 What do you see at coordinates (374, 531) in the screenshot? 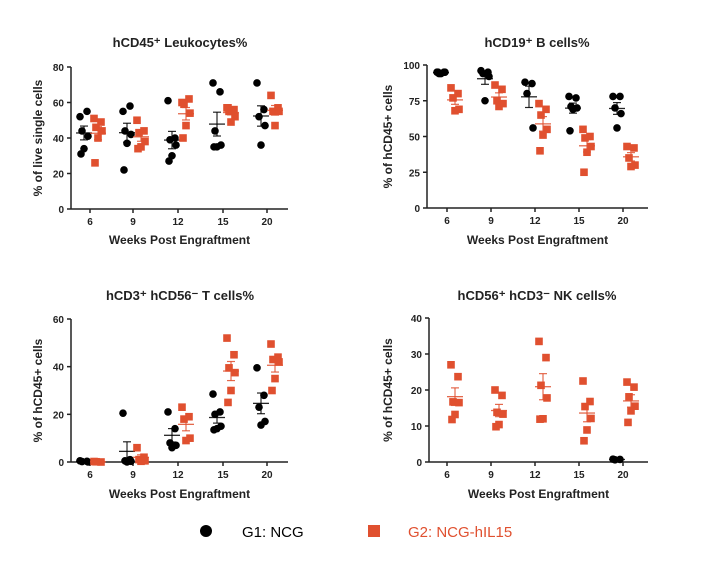
I see `legend-g2-marker` at bounding box center [374, 531].